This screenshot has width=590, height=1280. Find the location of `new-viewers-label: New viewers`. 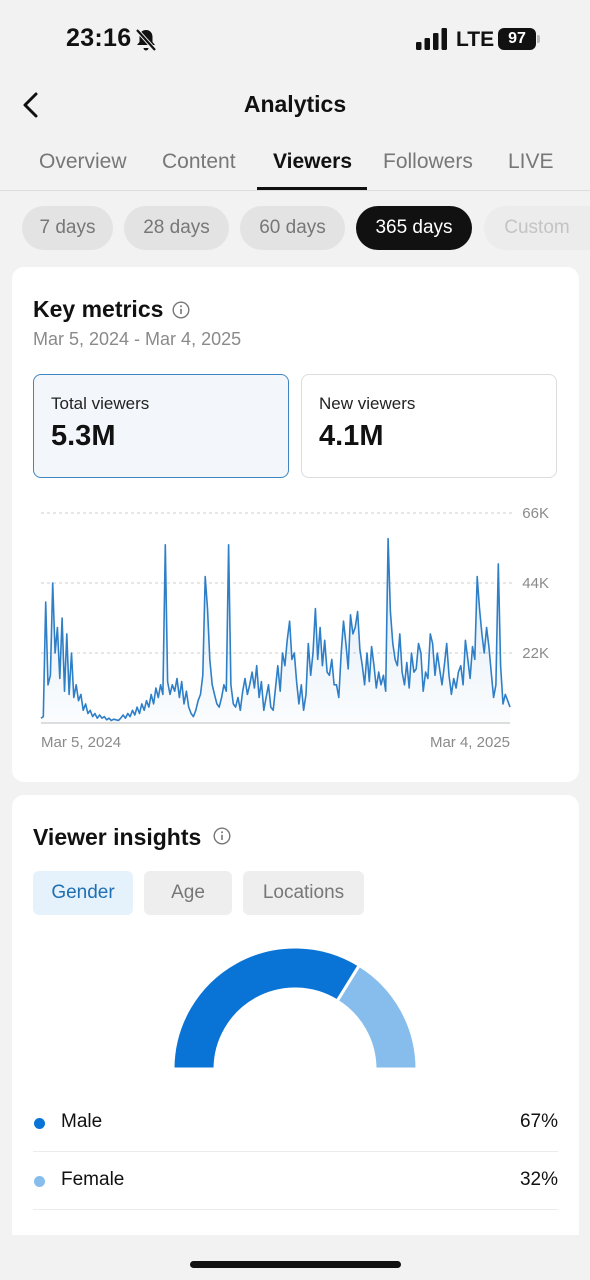

new-viewers-label: New viewers is located at coordinates (367, 403).